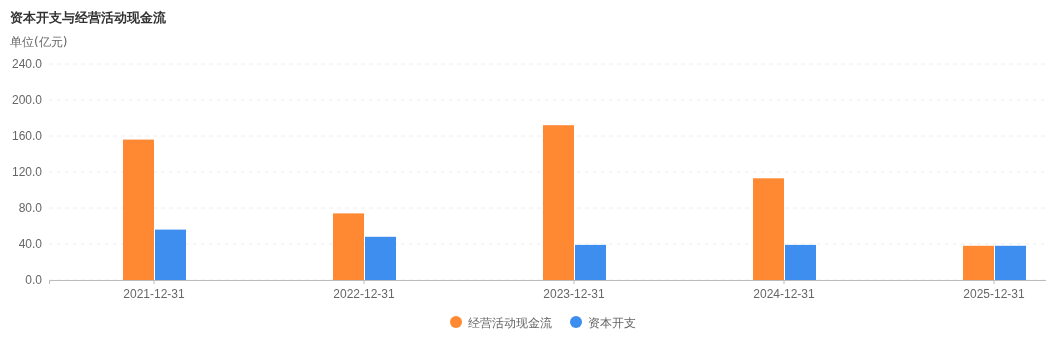  I want to click on y-tick-label: 40.0, so click(30, 244).